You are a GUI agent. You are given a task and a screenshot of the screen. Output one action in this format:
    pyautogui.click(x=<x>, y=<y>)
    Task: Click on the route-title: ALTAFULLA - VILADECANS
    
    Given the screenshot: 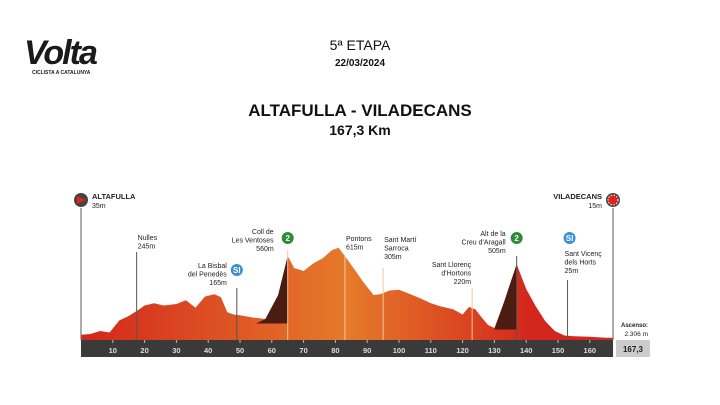 What is the action you would take?
    pyautogui.click(x=360, y=110)
    